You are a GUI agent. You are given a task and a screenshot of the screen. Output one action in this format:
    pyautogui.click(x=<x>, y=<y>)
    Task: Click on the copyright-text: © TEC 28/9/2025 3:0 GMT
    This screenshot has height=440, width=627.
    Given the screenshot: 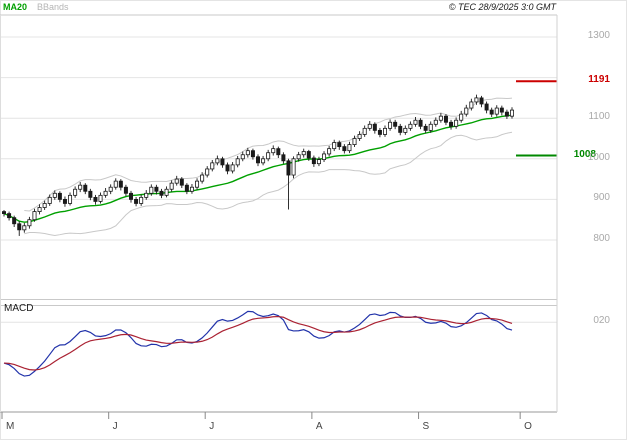 What is the action you would take?
    pyautogui.click(x=502, y=7)
    